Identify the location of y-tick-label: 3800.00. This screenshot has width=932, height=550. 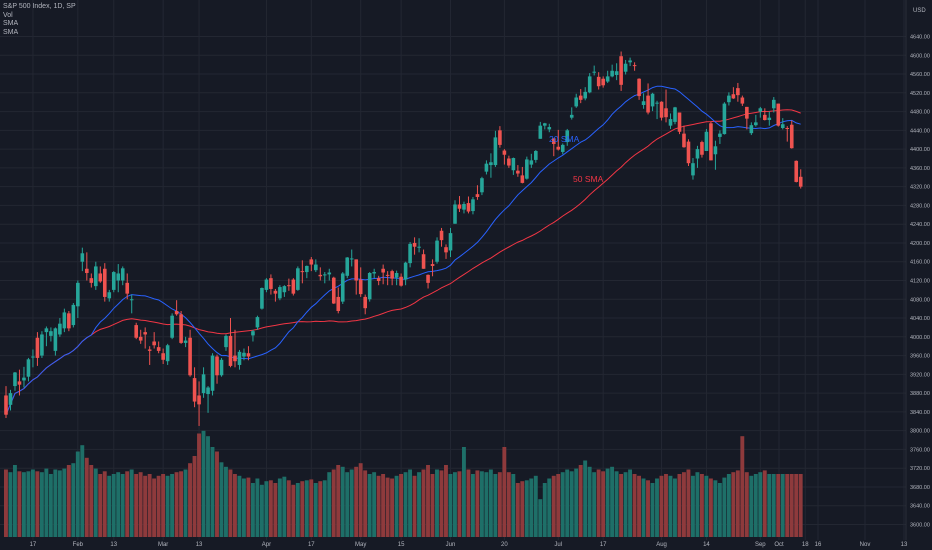
(920, 432).